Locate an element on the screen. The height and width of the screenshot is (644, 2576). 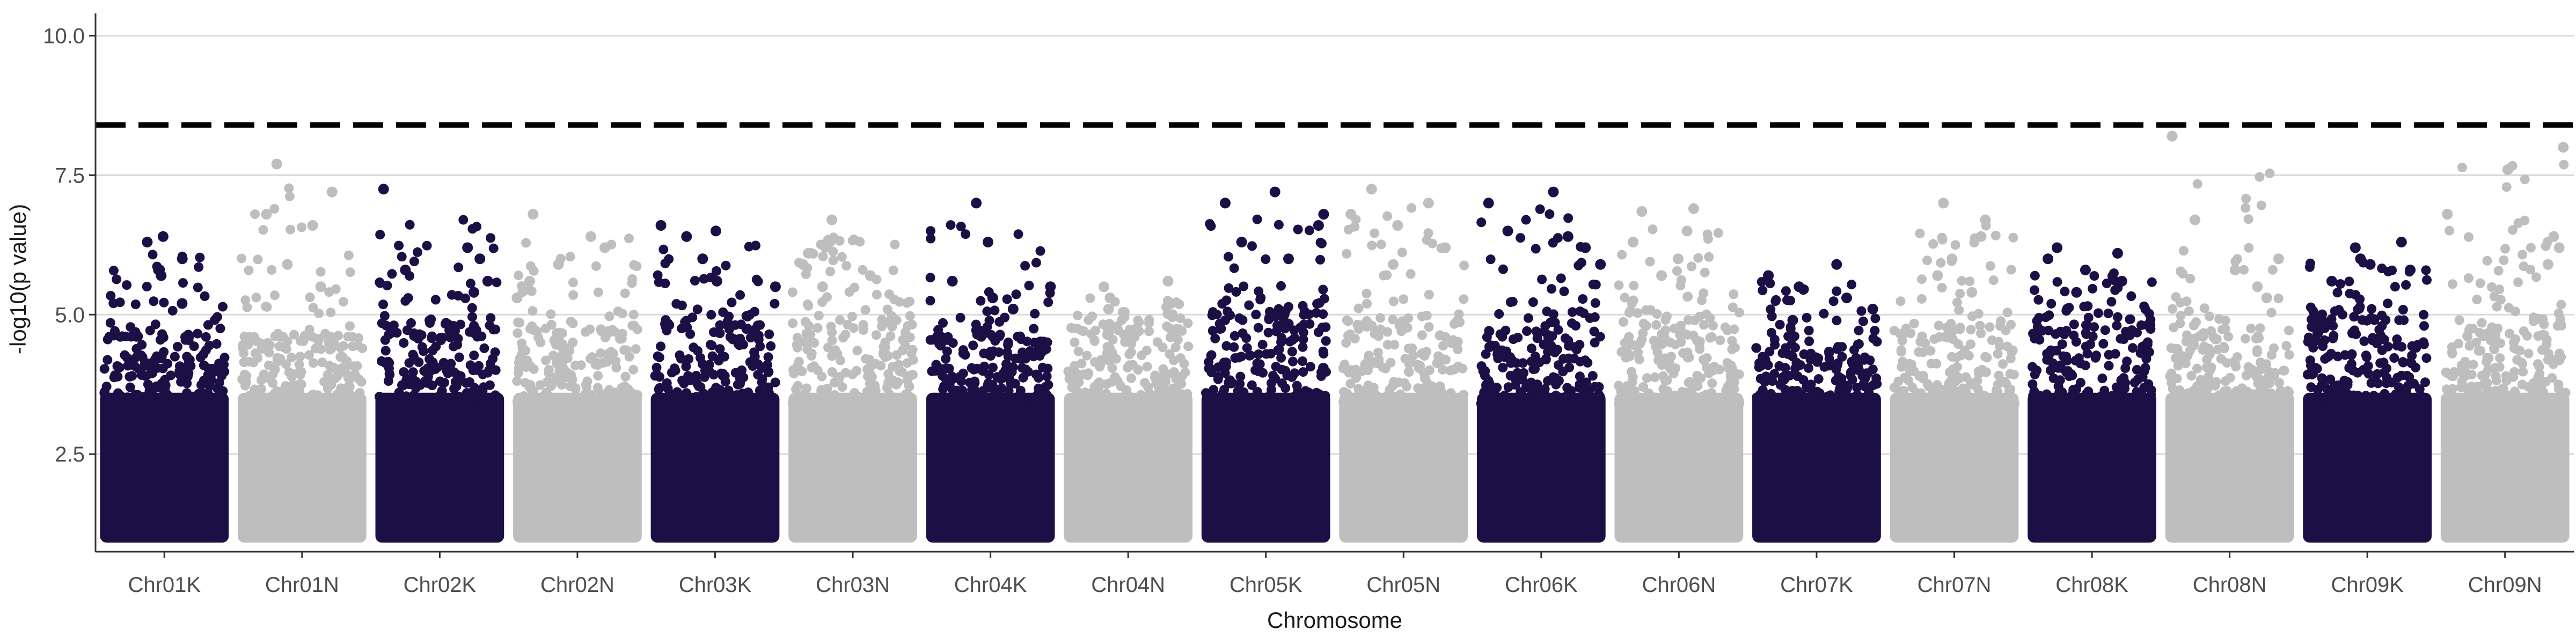
series-Chr09K is located at coordinates (2367, 390).